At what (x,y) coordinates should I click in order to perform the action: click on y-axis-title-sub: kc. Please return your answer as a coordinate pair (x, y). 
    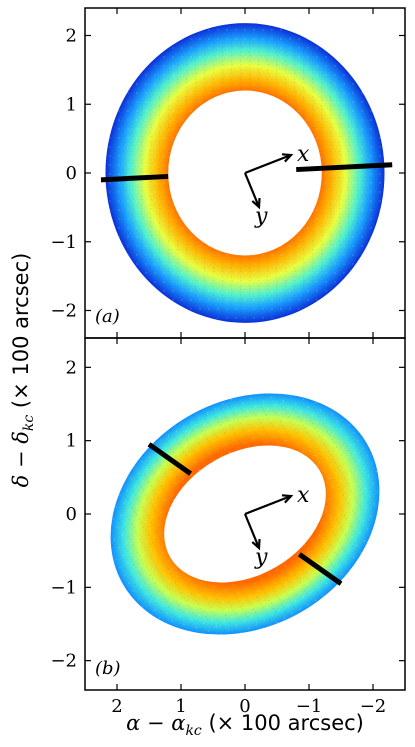
    Looking at the image, I should click on (29, 423).